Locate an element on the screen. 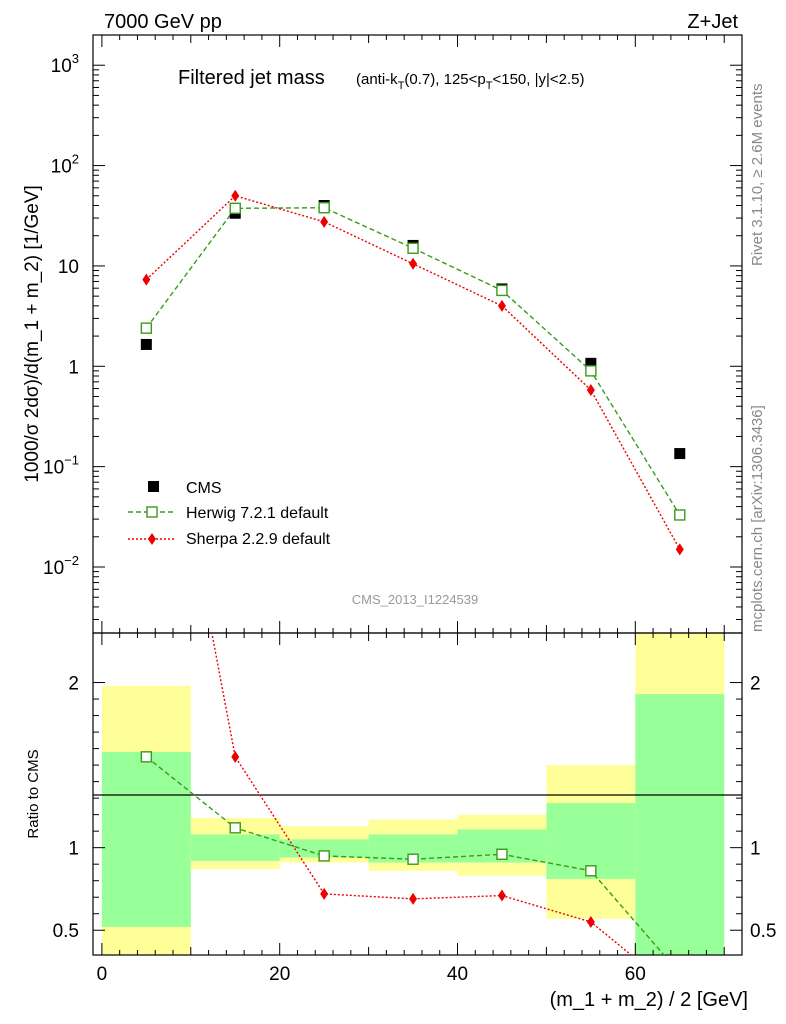 This screenshot has height=1024, width=786. legend-sherpa-label: Sherpa 2.2.9 default is located at coordinates (258, 539).